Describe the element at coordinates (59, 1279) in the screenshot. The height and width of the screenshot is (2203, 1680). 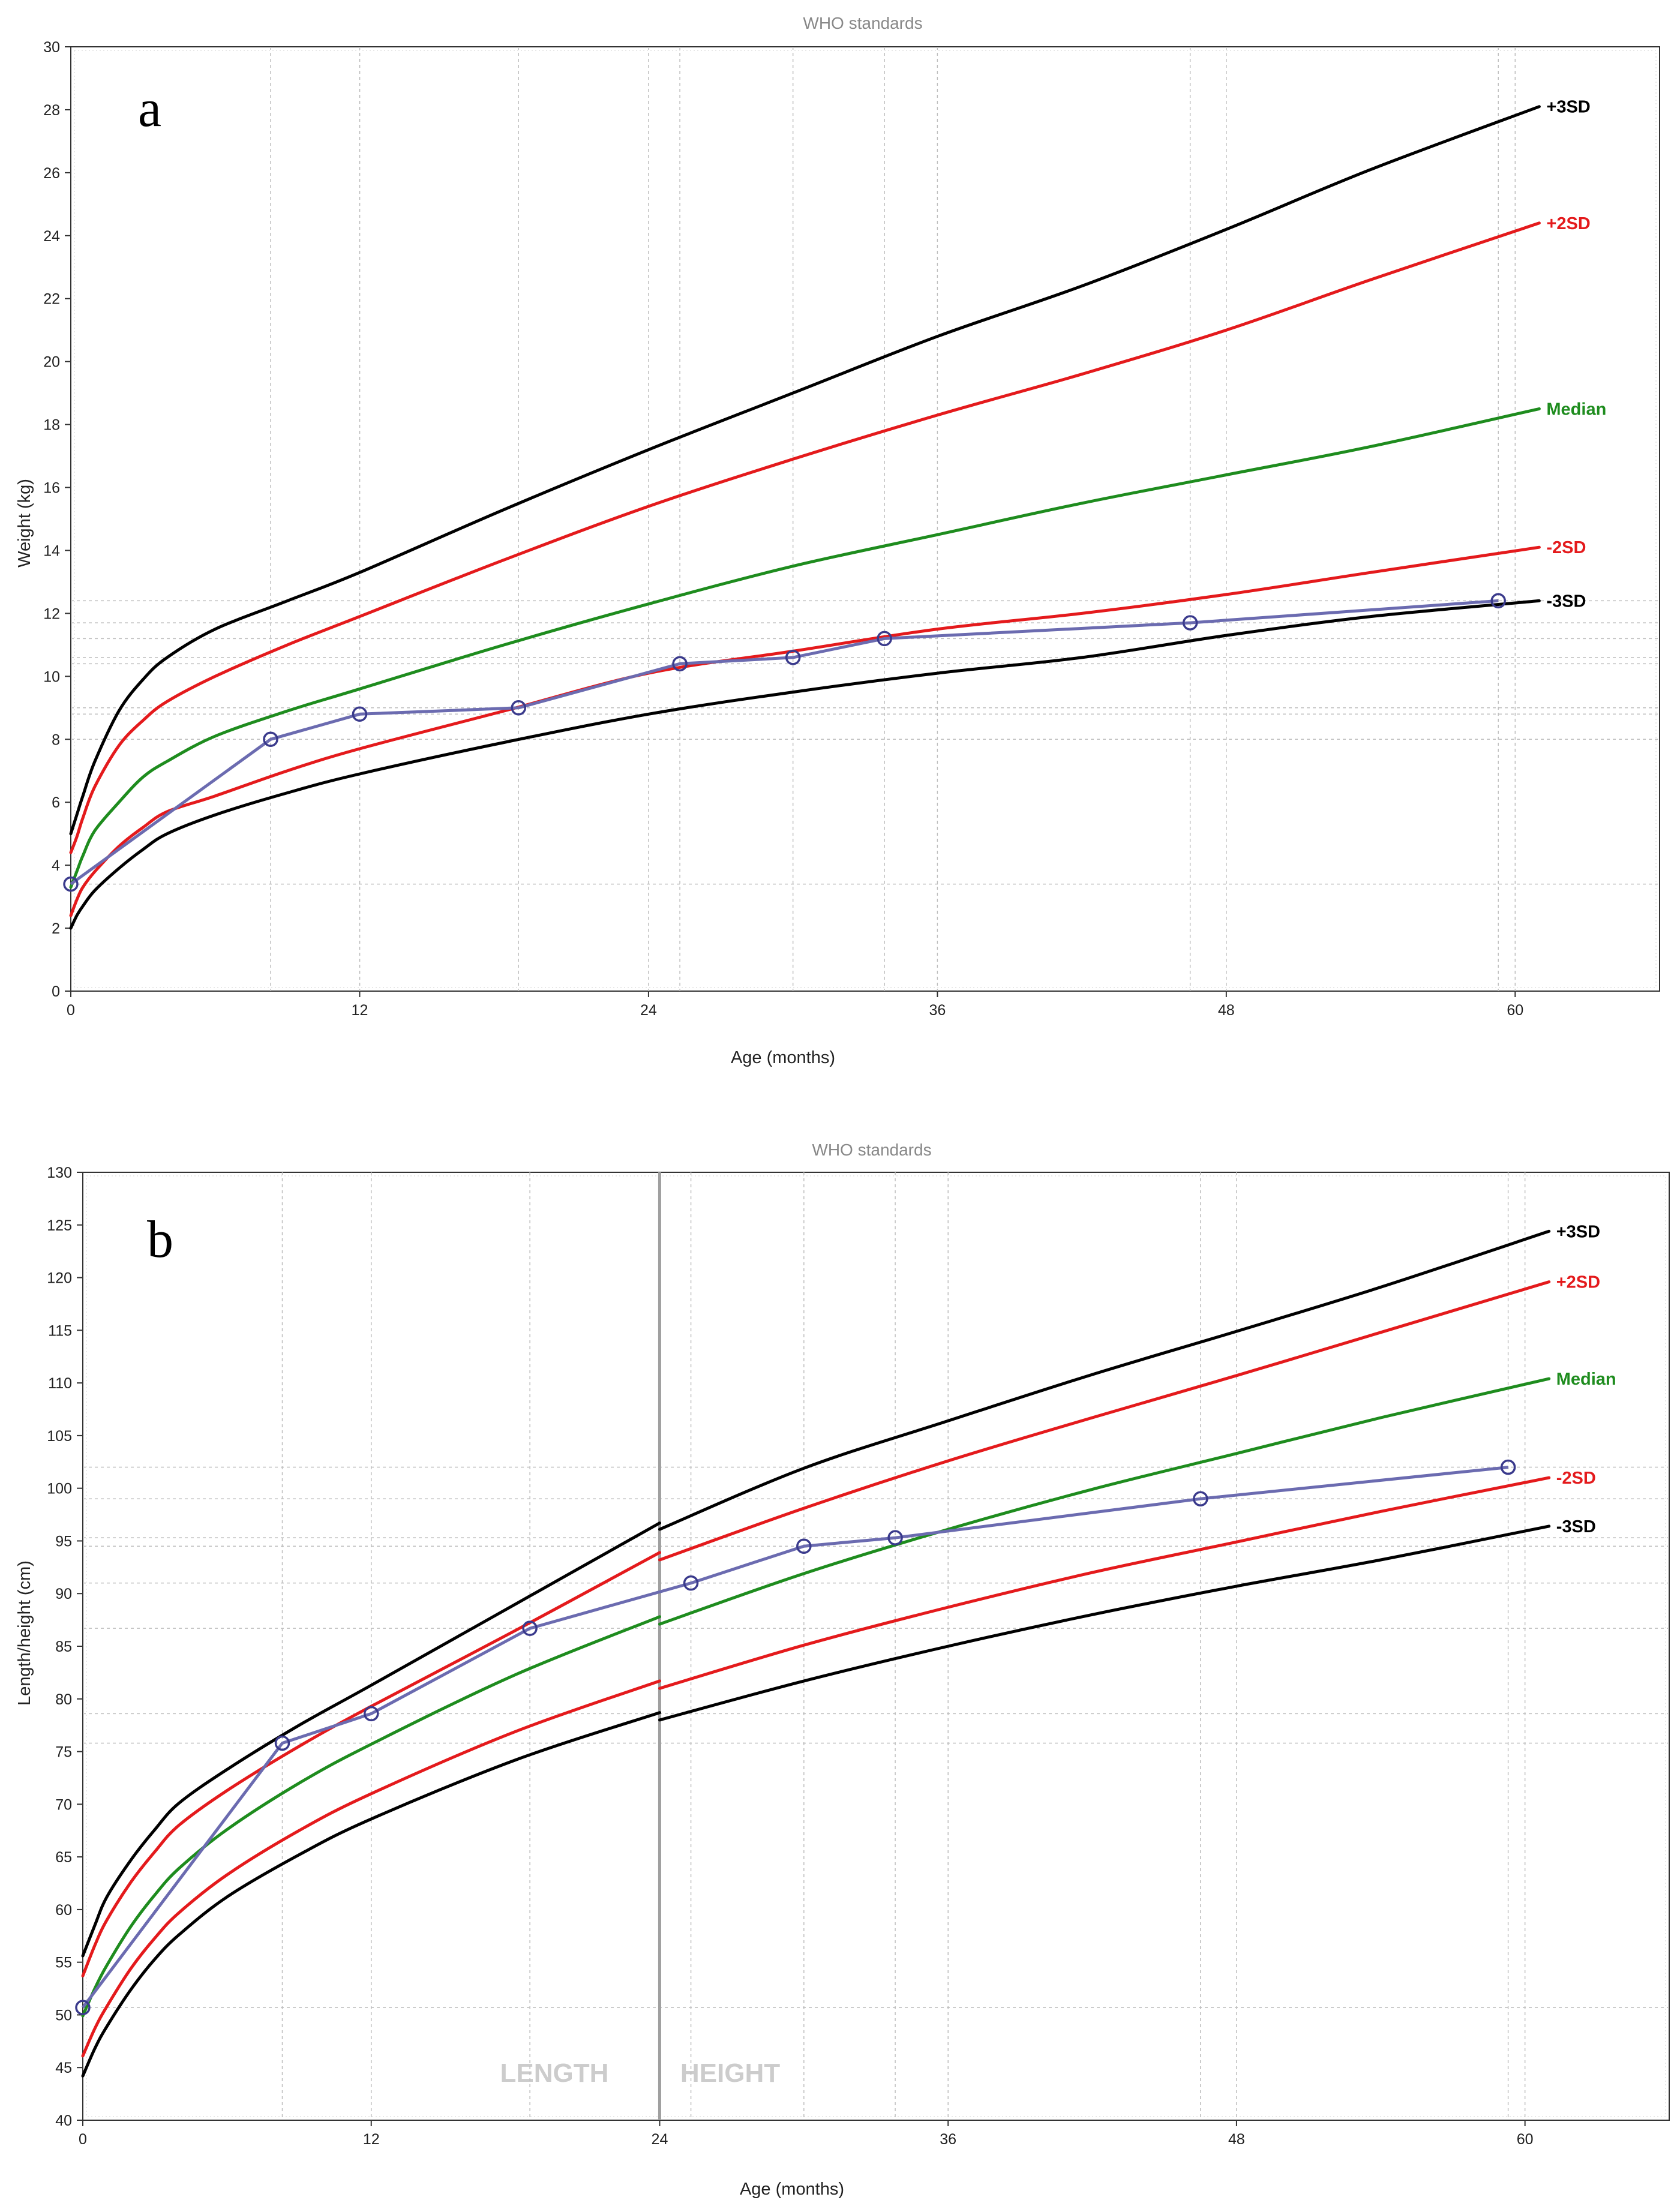
I see `y-tick-label: 120` at that location.